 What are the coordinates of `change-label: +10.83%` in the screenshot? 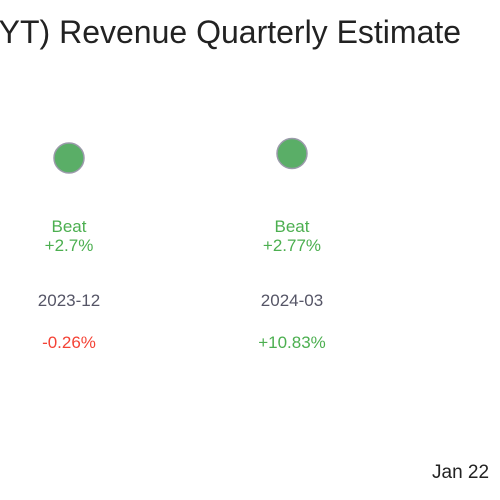 It's located at (292, 342).